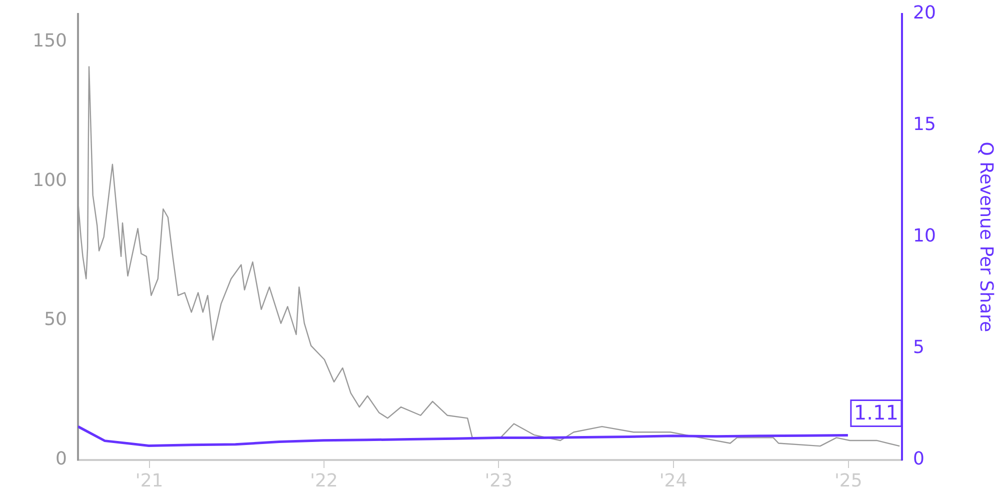 This screenshot has width=1000, height=500. Describe the element at coordinates (924, 236) in the screenshot. I see `y2-tick-label: 10` at that location.